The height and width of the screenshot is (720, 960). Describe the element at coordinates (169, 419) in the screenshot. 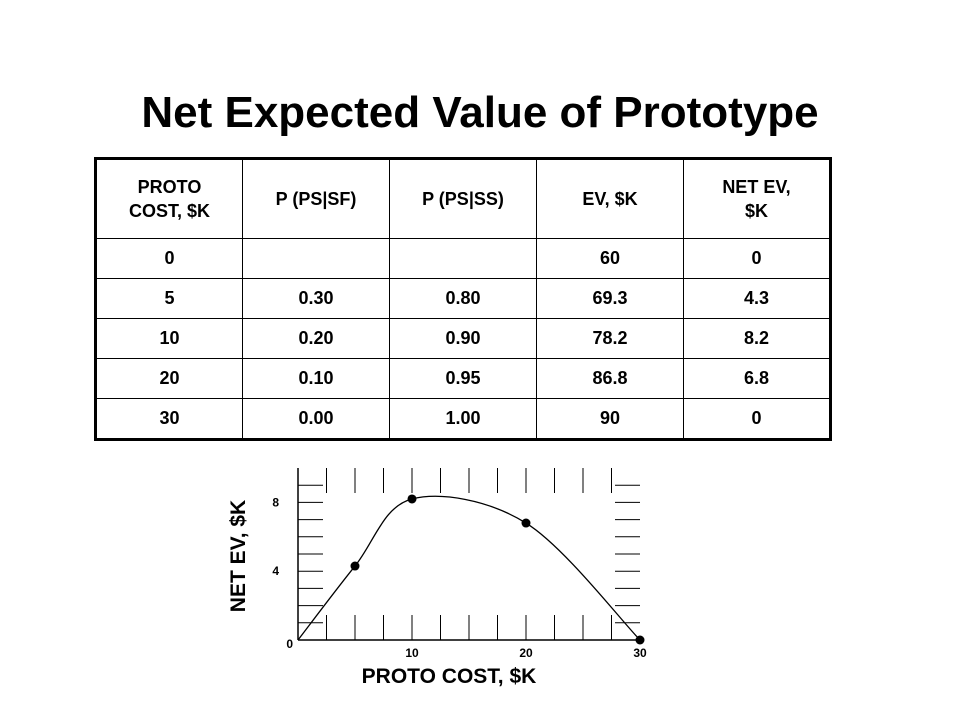

I see `cell-proto-cost: 30` at that location.